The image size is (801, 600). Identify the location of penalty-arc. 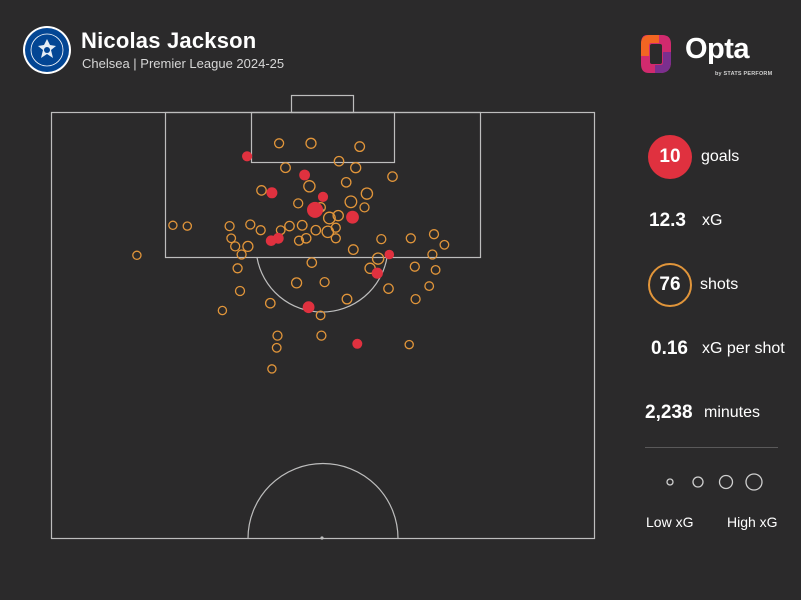
(322, 285).